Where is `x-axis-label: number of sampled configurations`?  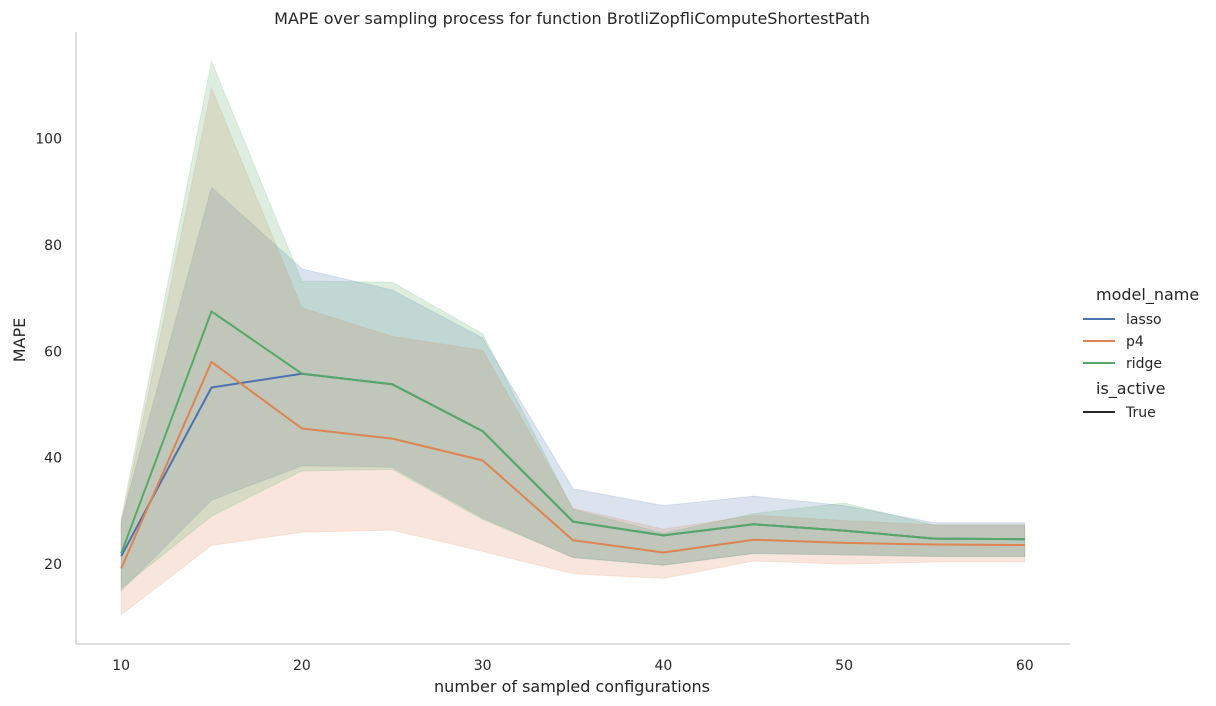
x-axis-label: number of sampled configurations is located at coordinates (572, 686).